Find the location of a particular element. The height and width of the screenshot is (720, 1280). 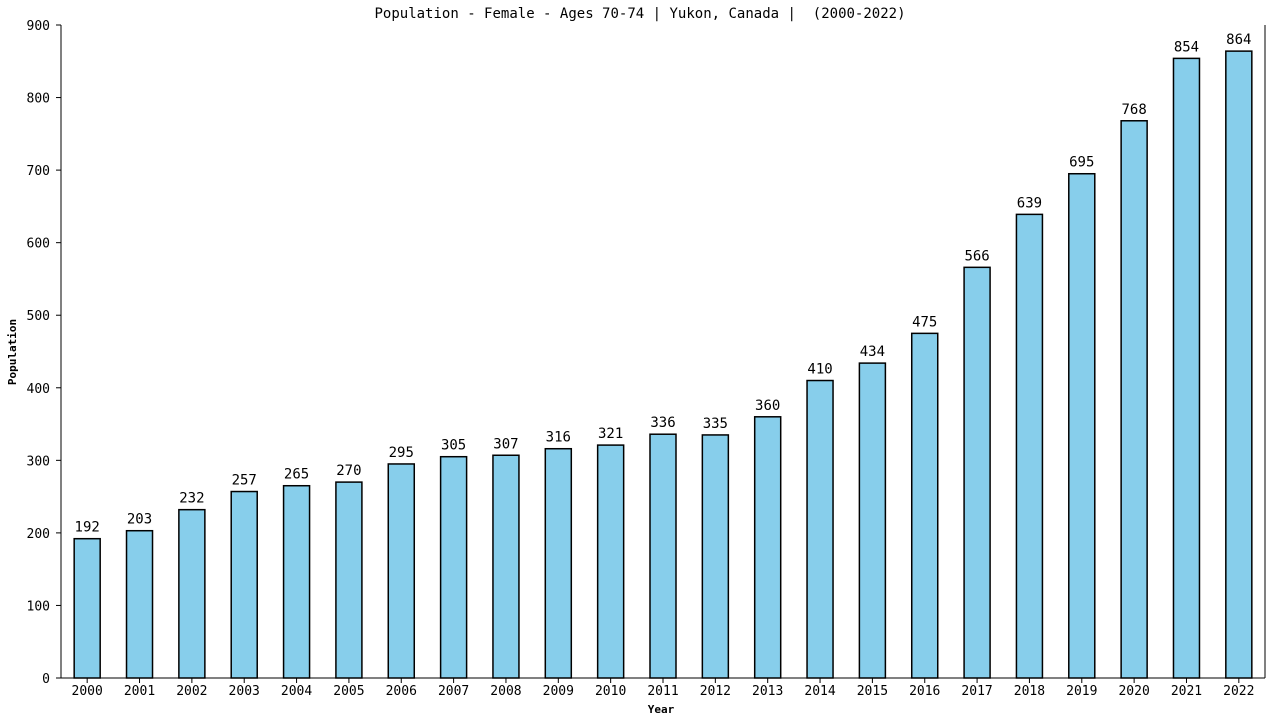

bar-value-label: 854 is located at coordinates (1186, 47).